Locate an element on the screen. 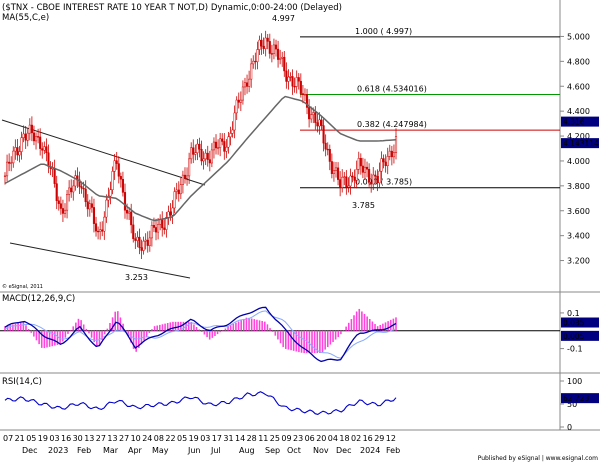 This screenshot has width=600, height=463. signal-value-tag: 0.005 is located at coordinates (574, 336).